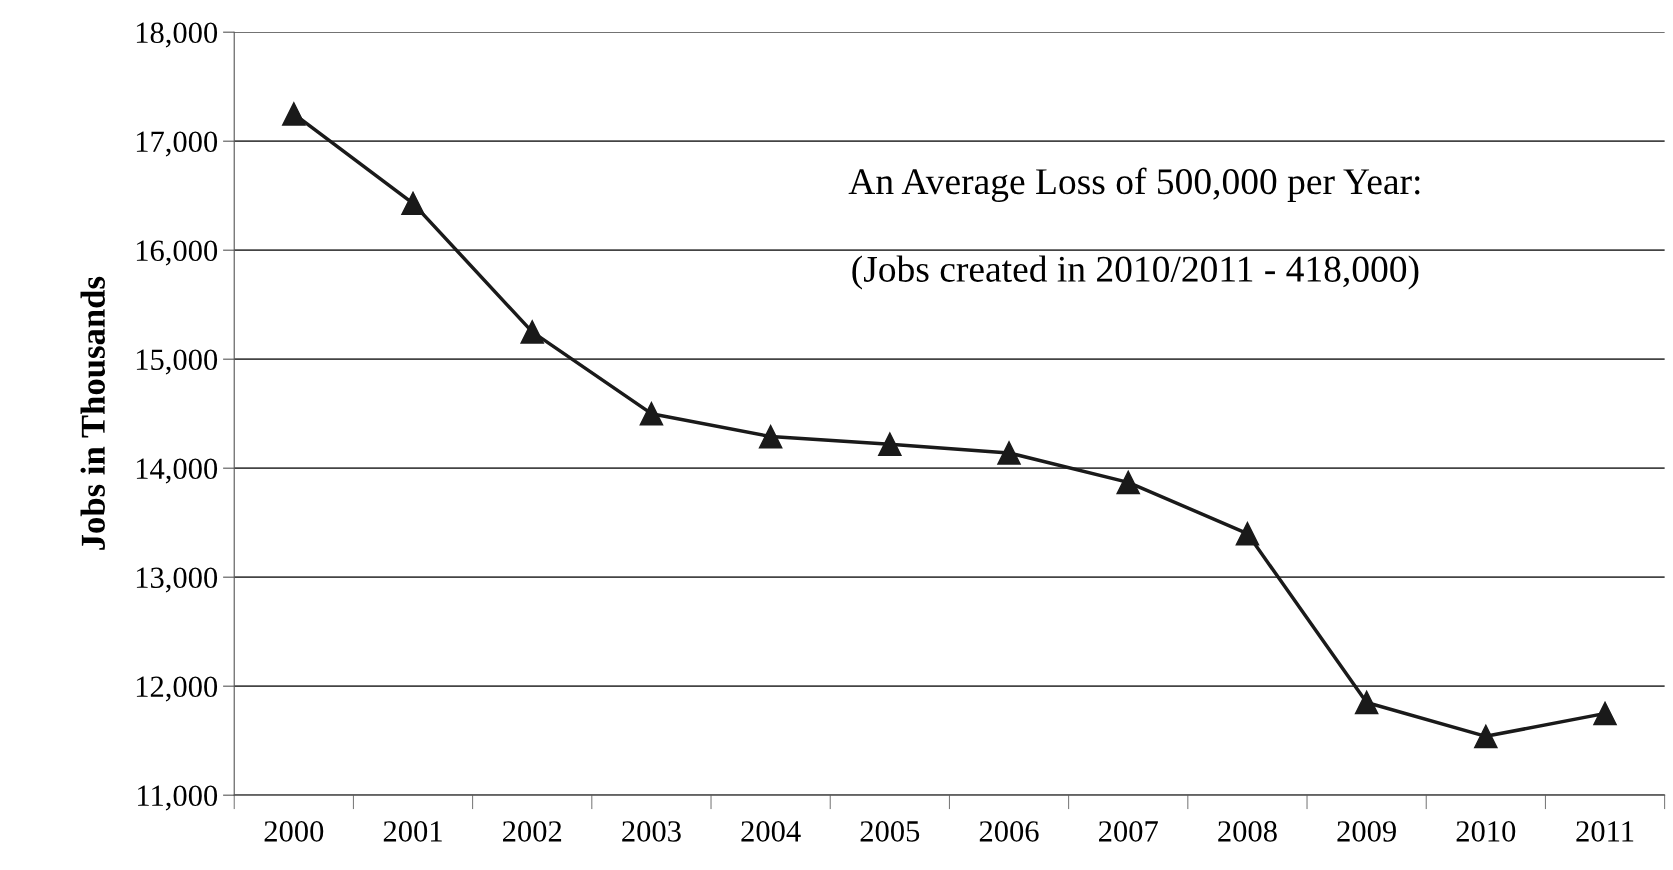  I want to click on x-tick-label: 2007, so click(1128, 831).